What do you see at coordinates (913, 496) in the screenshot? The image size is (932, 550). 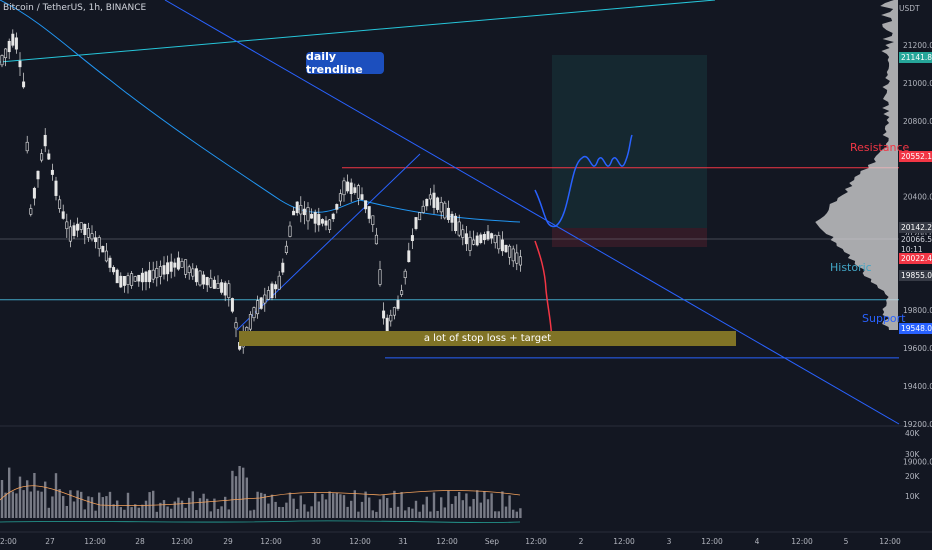 I see `volume-axis-tick: 10K` at bounding box center [913, 496].